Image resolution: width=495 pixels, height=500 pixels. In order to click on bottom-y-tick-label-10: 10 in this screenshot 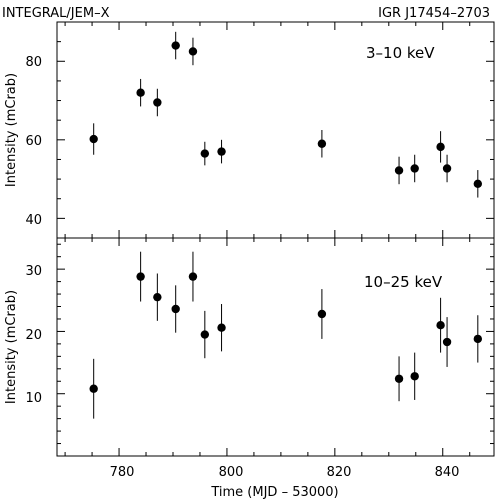, I will do `click(33, 398)`.